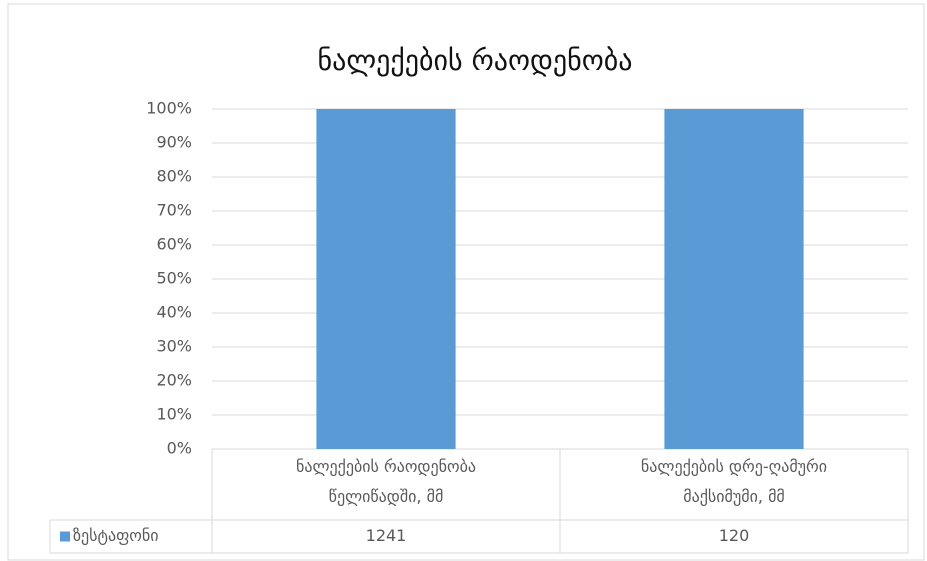 Image resolution: width=927 pixels, height=561 pixels. What do you see at coordinates (65, 536) in the screenshot?
I see `legend-key` at bounding box center [65, 536].